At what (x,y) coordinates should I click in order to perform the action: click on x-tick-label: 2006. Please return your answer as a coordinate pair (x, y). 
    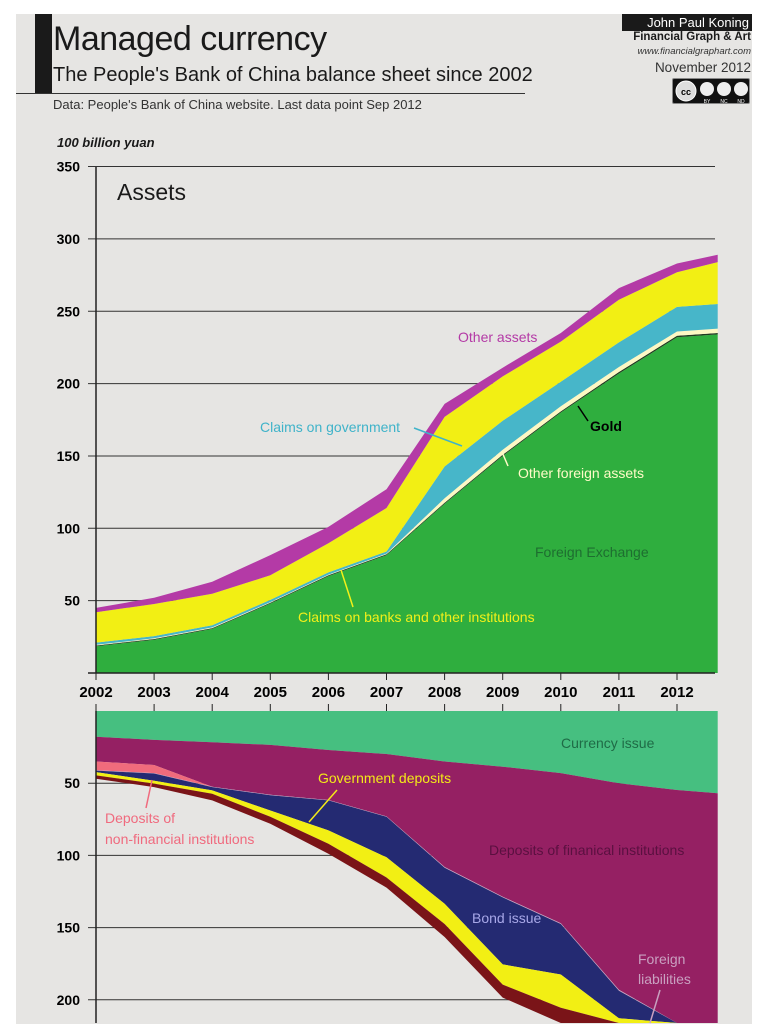
    Looking at the image, I should click on (328, 692).